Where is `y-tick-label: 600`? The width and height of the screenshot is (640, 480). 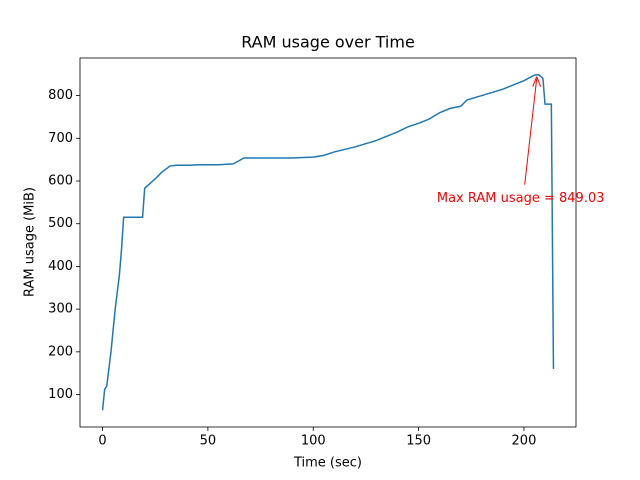 y-tick-label: 600 is located at coordinates (60, 181).